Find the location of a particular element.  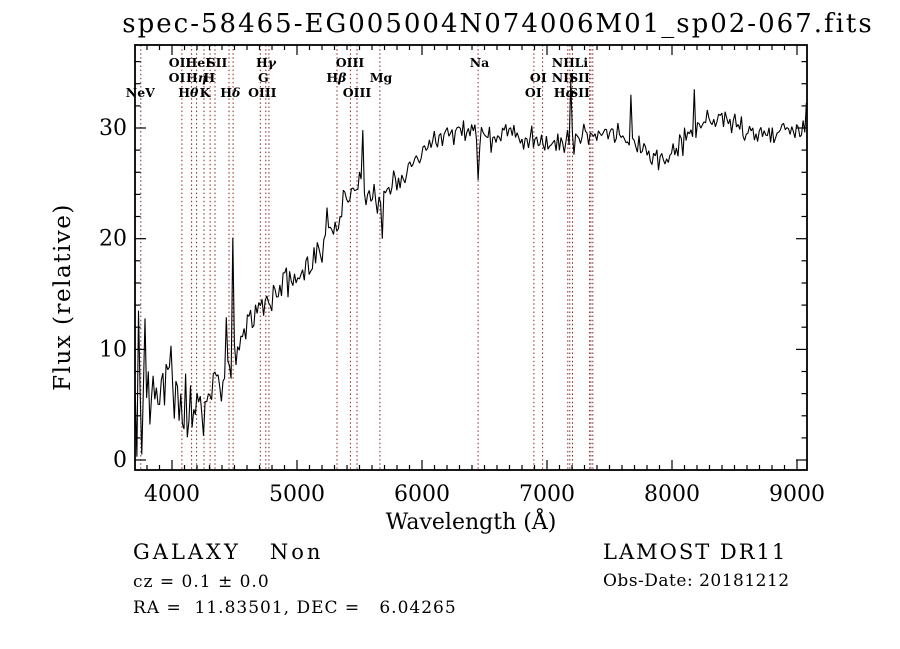

x-tick-label: 4000 is located at coordinates (172, 494).